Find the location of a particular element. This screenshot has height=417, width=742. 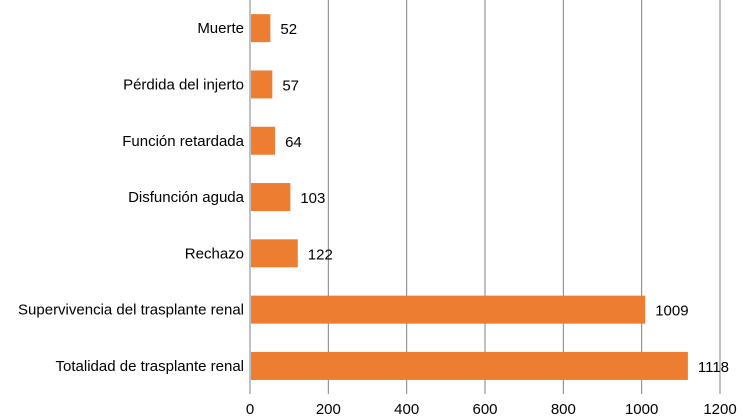

x-tick-label-600: 600 is located at coordinates (484, 409).